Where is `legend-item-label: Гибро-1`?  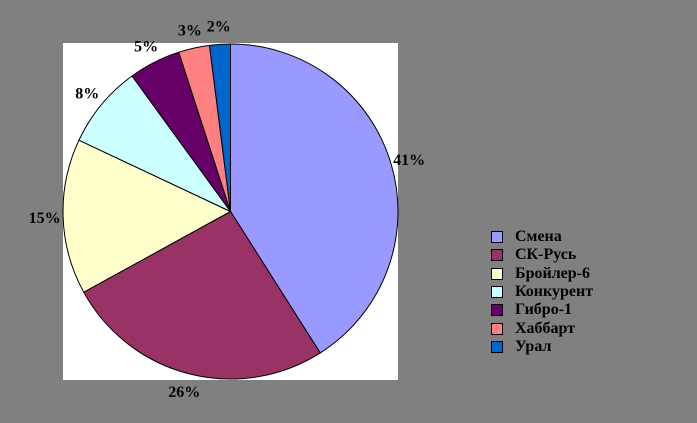 legend-item-label: Гибро-1 is located at coordinates (544, 310).